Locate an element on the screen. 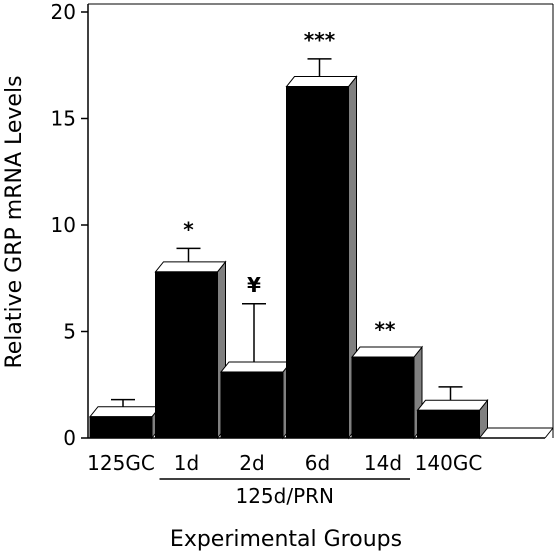 The height and width of the screenshot is (555, 560). x-tick-label: 2d is located at coordinates (251, 463).